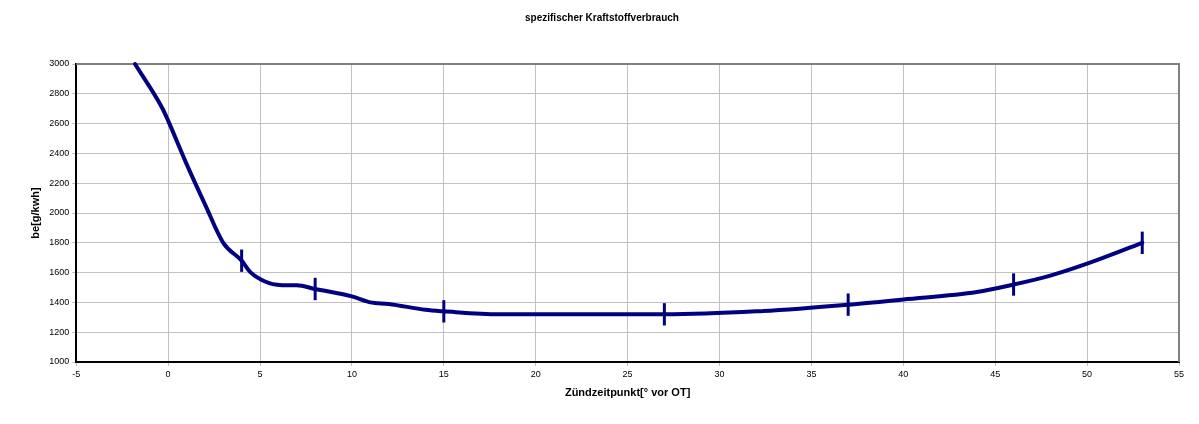 The image size is (1199, 424). I want to click on x-tick-label: 5, so click(260, 373).